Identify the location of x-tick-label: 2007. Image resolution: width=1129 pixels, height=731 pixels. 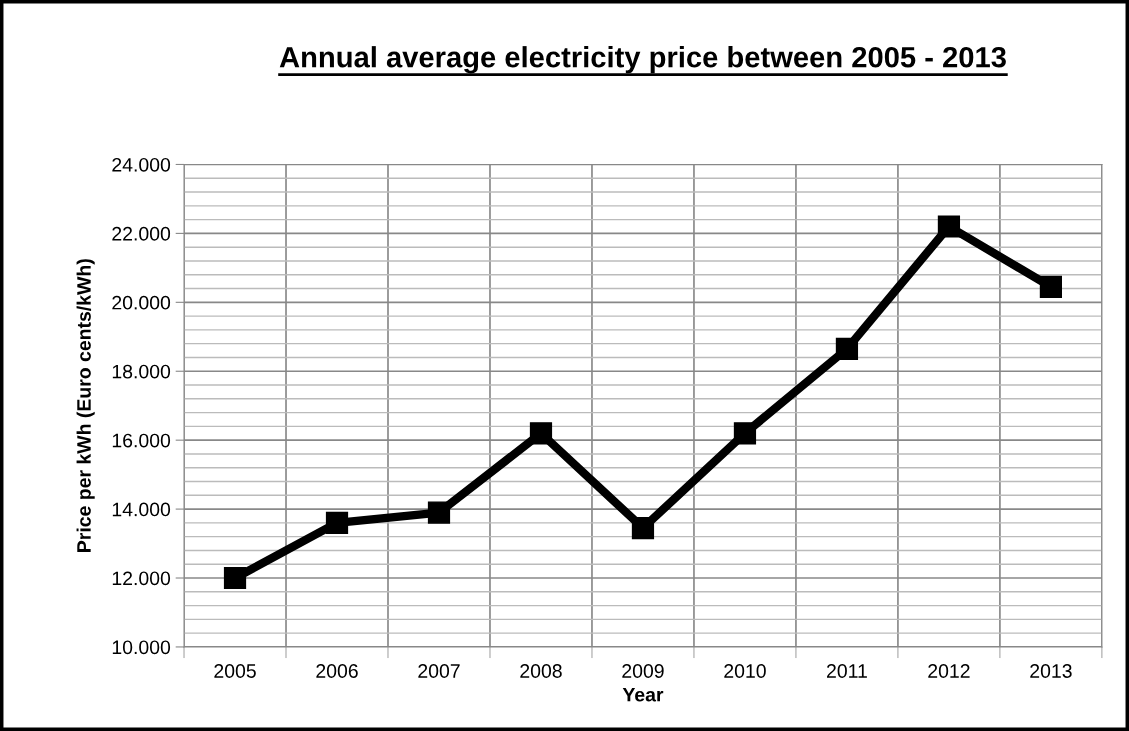
(439, 671).